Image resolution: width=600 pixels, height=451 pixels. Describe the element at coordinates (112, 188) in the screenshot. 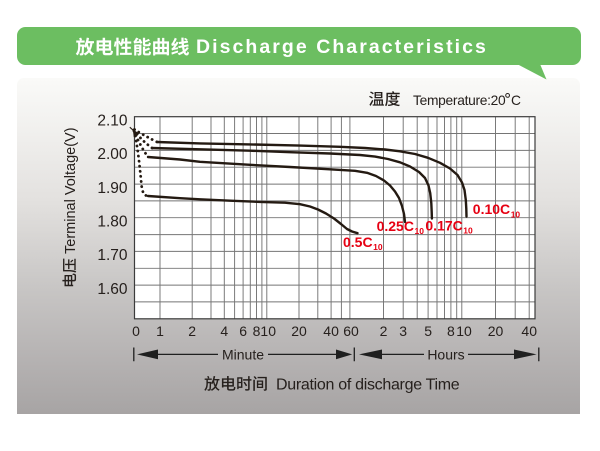

I see `svg-text: 1.90` at that location.